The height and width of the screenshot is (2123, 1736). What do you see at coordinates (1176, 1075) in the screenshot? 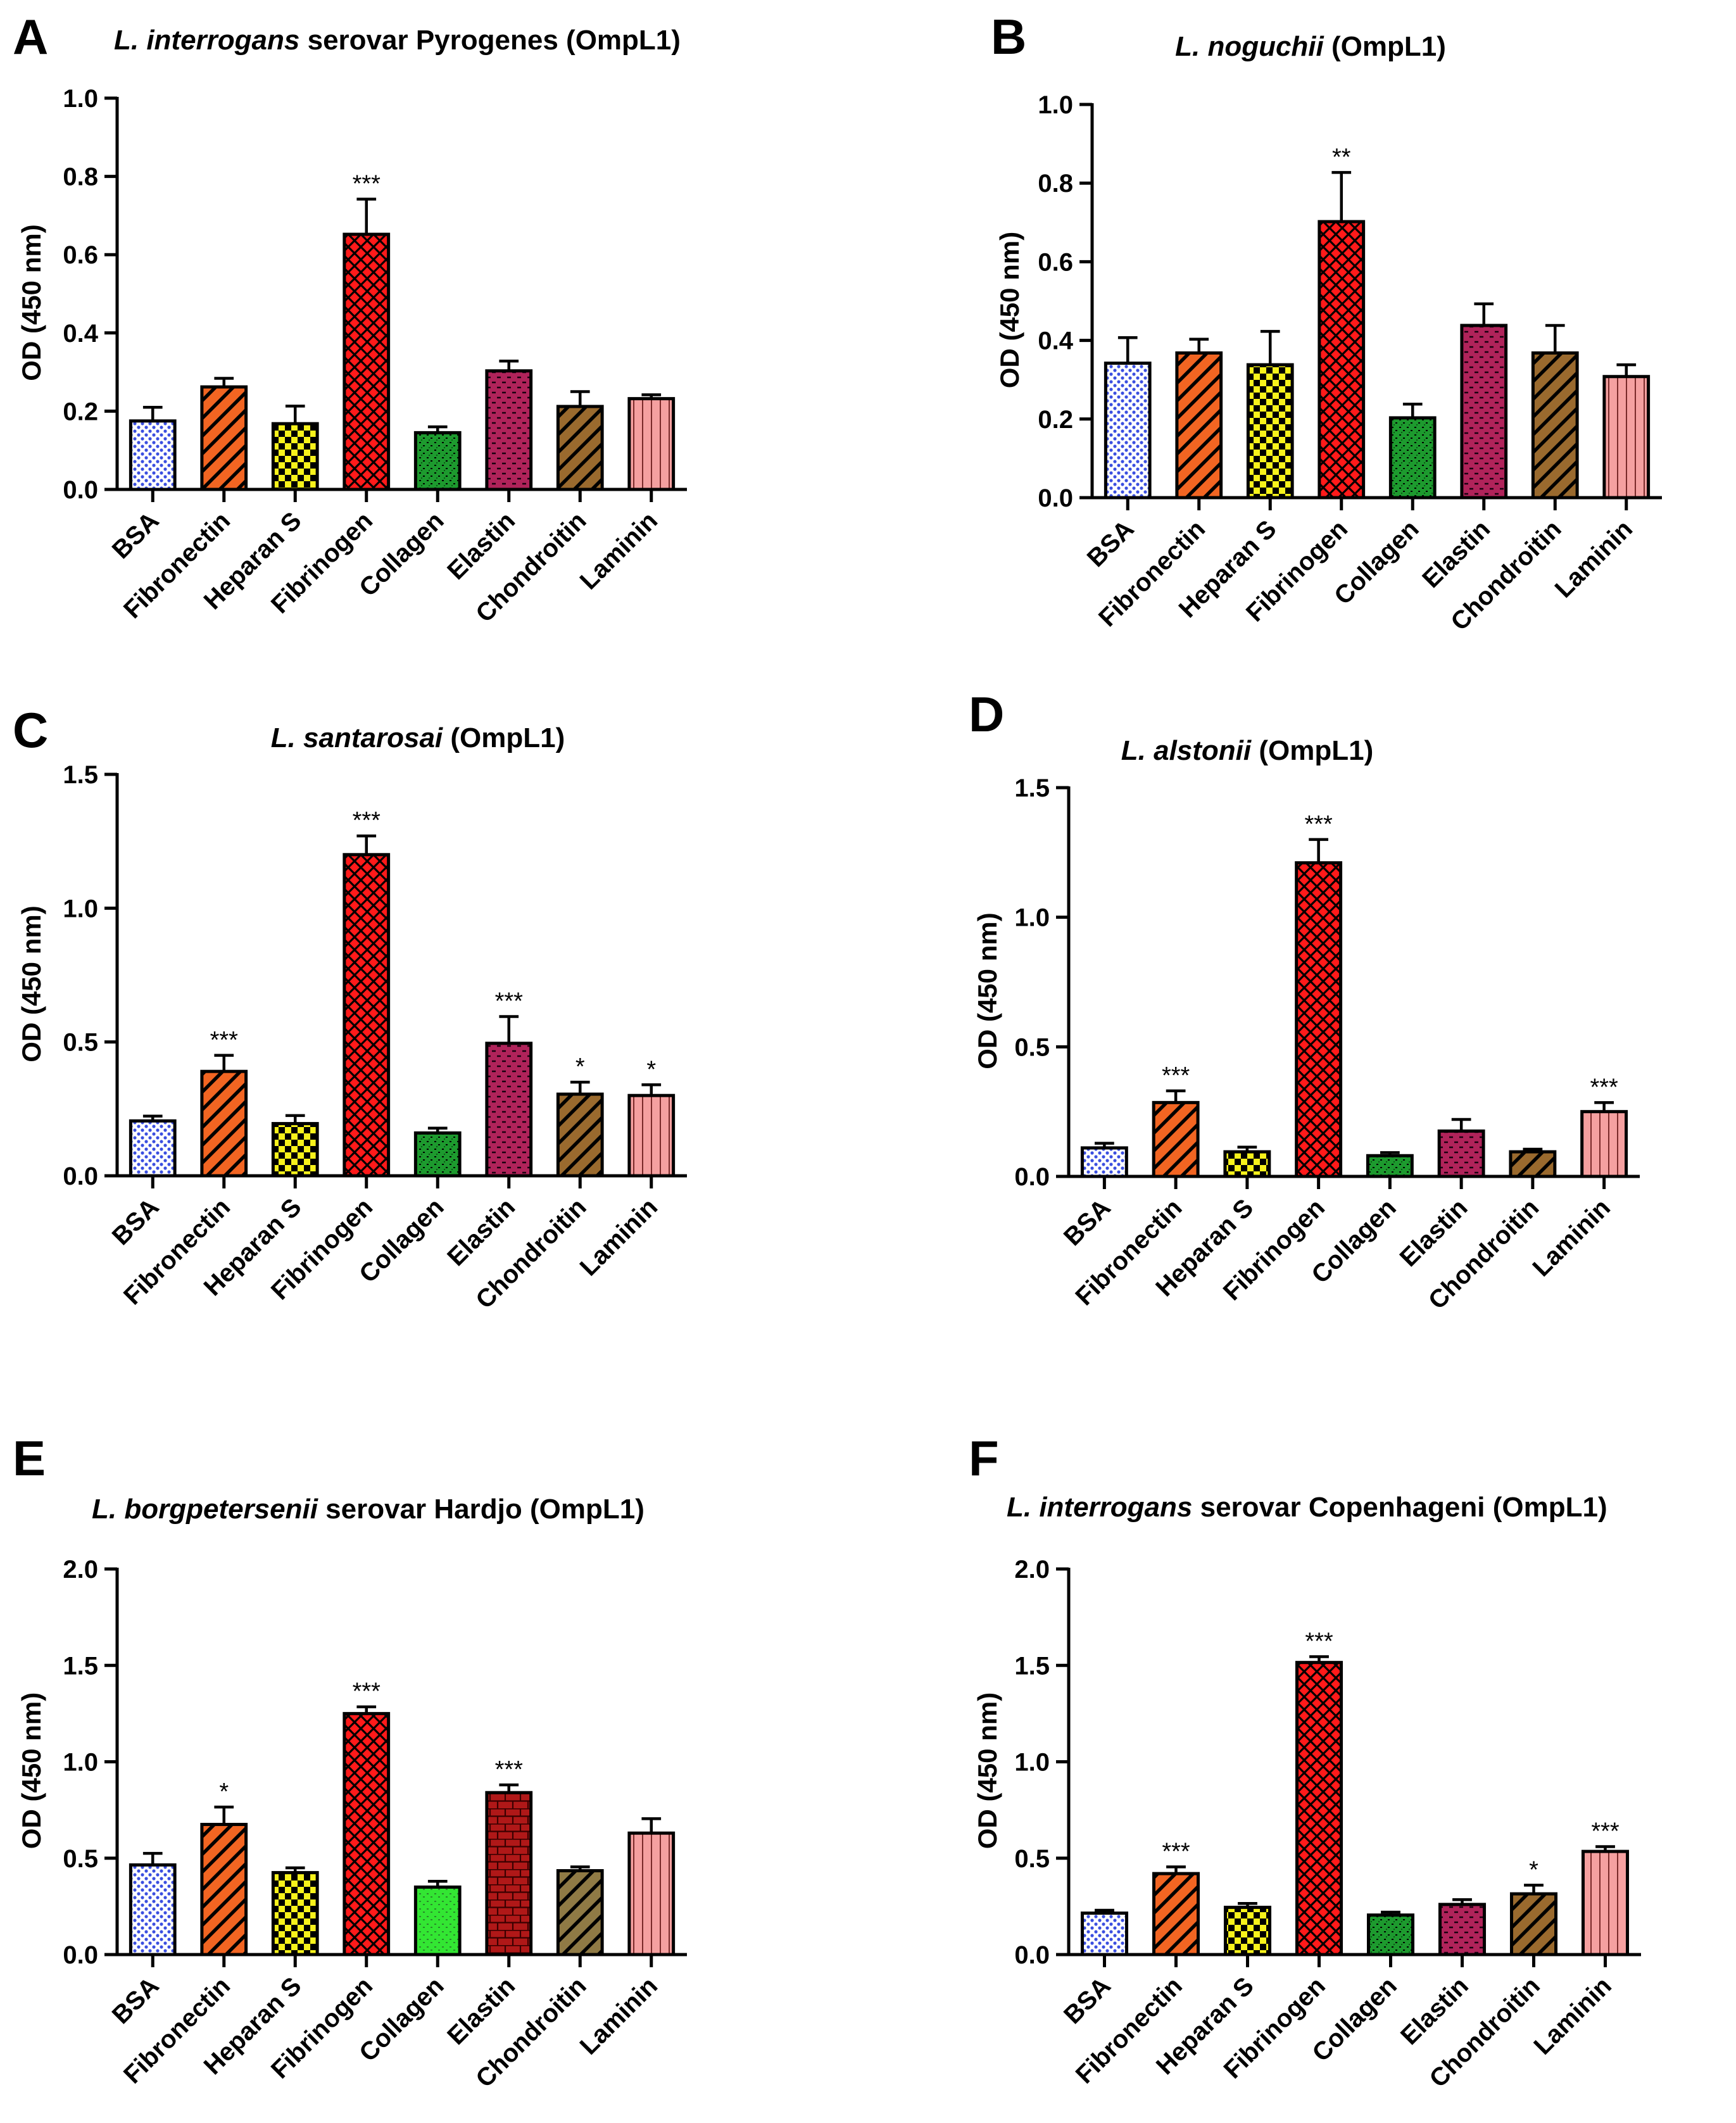
I see `significance-fibronectin: ***` at bounding box center [1176, 1075].